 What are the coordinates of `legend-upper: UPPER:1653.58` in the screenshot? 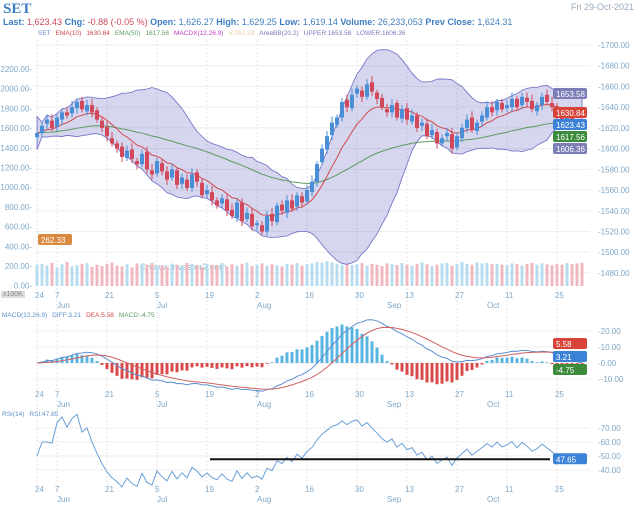 It's located at (327, 33).